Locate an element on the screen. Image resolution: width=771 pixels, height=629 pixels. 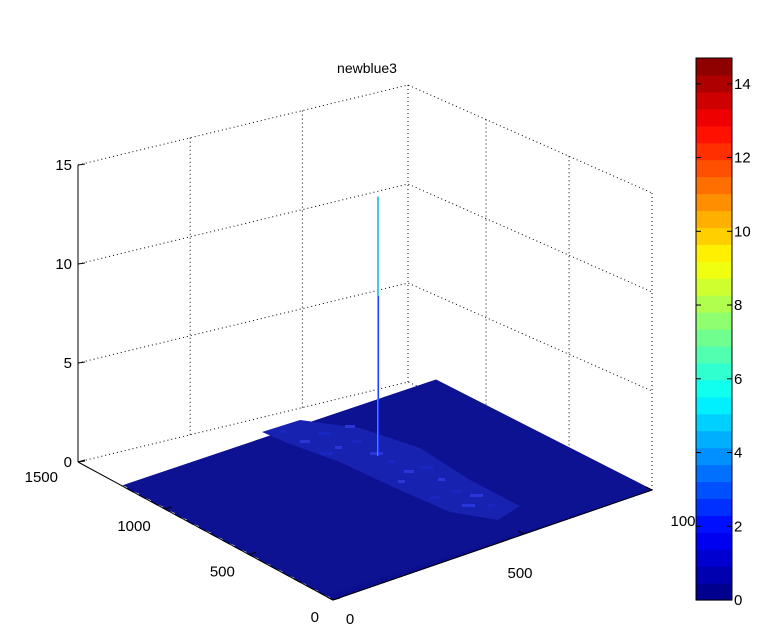
colorbar-tick-label: 12 is located at coordinates (742, 158).